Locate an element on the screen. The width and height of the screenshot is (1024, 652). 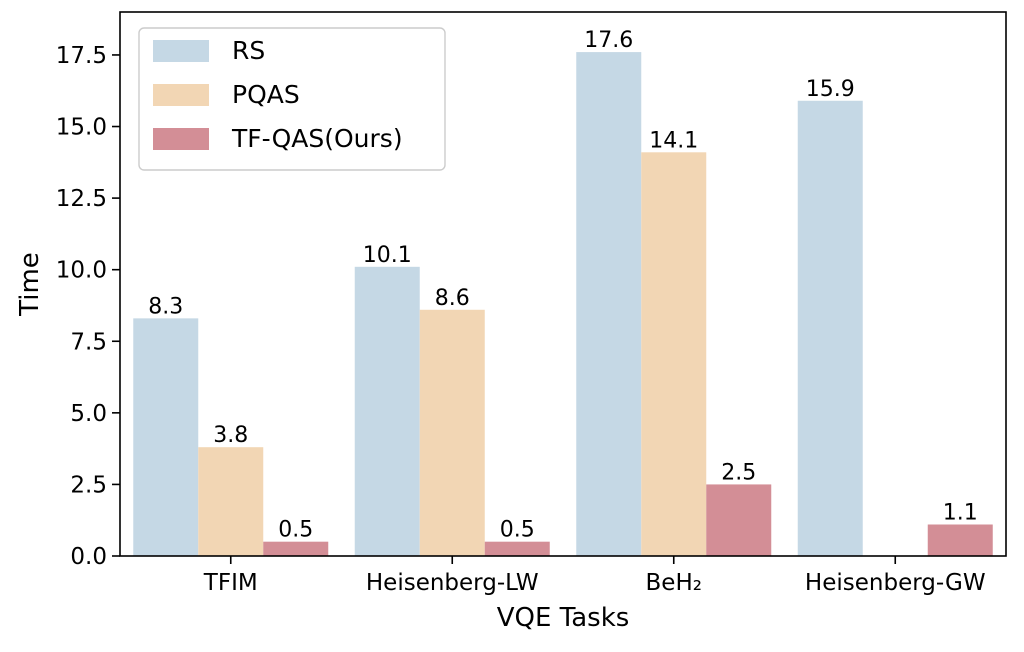
y-axis-label: Time is located at coordinates (30, 284).